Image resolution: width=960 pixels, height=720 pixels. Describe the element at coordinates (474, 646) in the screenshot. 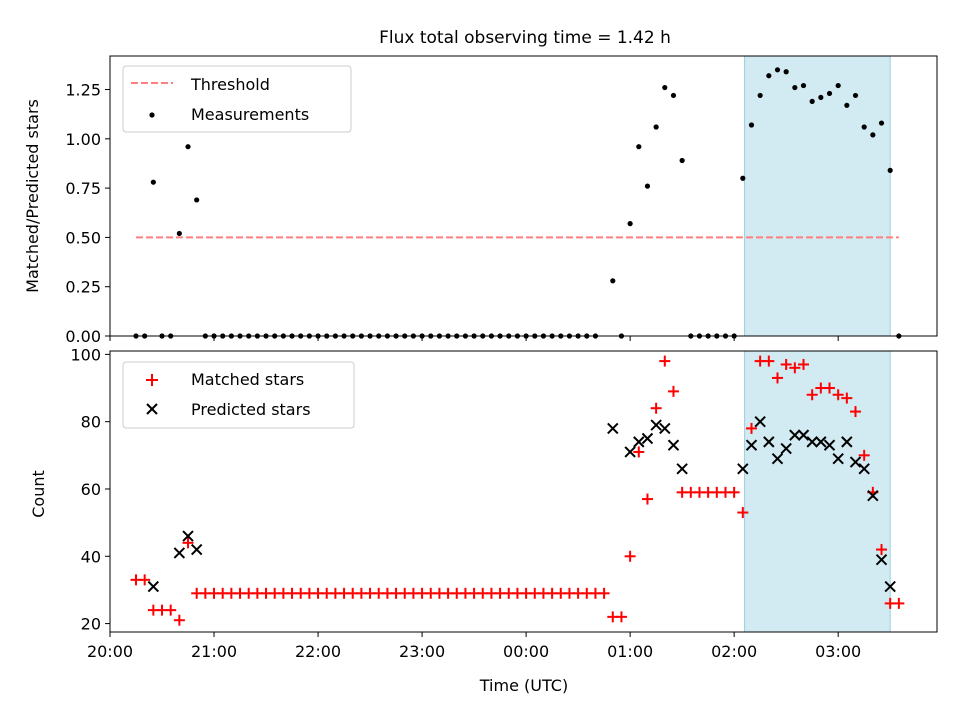

I see `bottom-x-ticks: 20:00 21:00 22:00 23:00 00:00 01:00 02:00 03:00` at that location.